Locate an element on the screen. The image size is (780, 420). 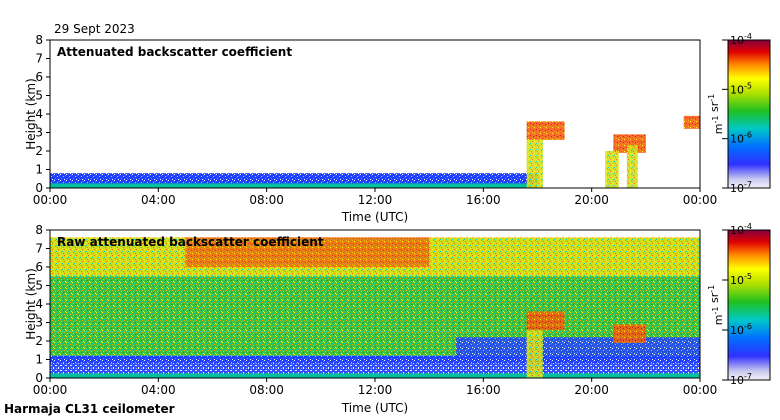
feature-1-4-precipitation is located at coordinates (534, 163).